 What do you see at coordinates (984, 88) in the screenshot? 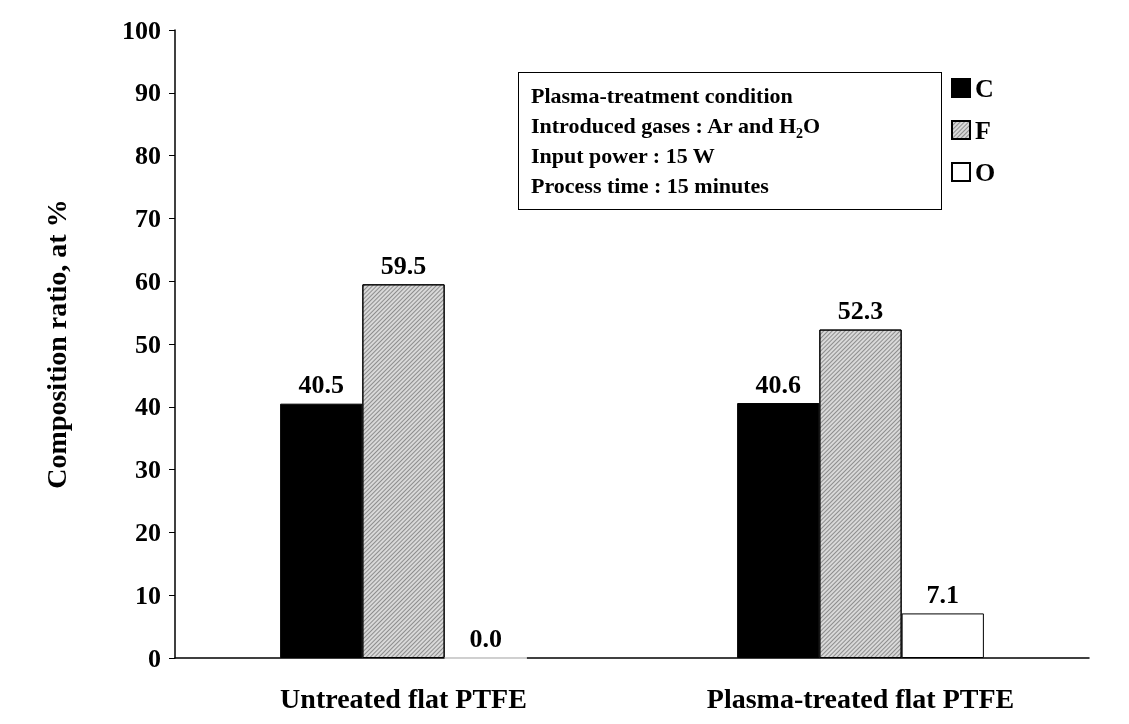
I see `legend-label: C` at bounding box center [984, 88].